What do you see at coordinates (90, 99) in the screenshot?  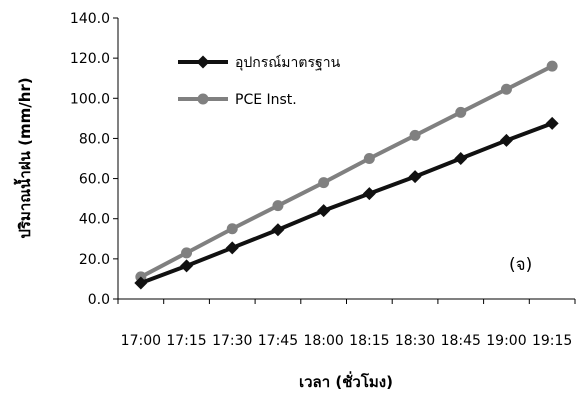 I see `y-tick-label: 100.0` at bounding box center [90, 99].